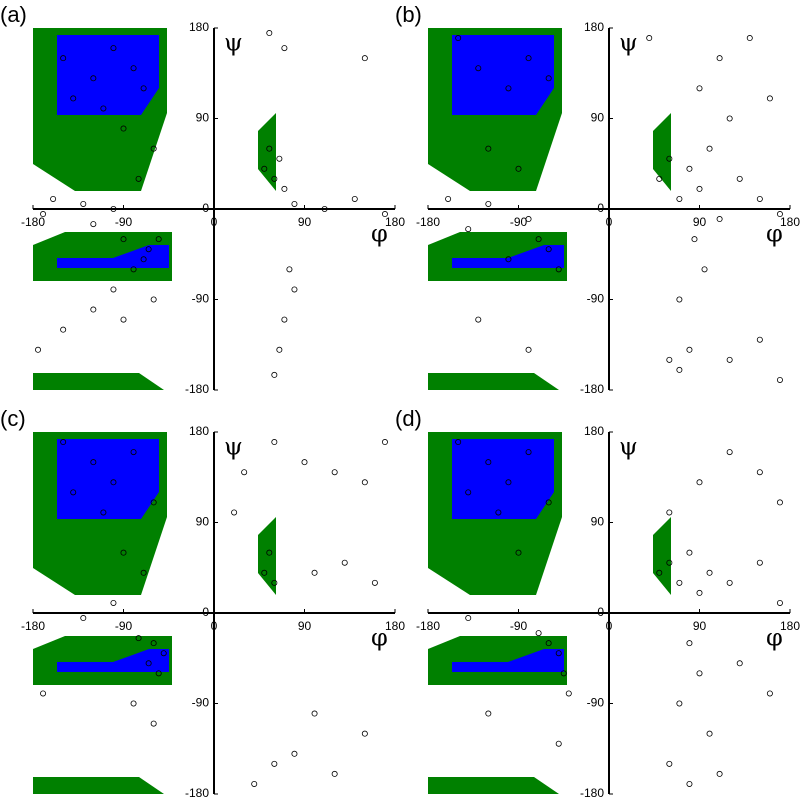 The image size is (800, 799). What do you see at coordinates (13, 14) in the screenshot?
I see `panel-label: (a)` at bounding box center [13, 14].